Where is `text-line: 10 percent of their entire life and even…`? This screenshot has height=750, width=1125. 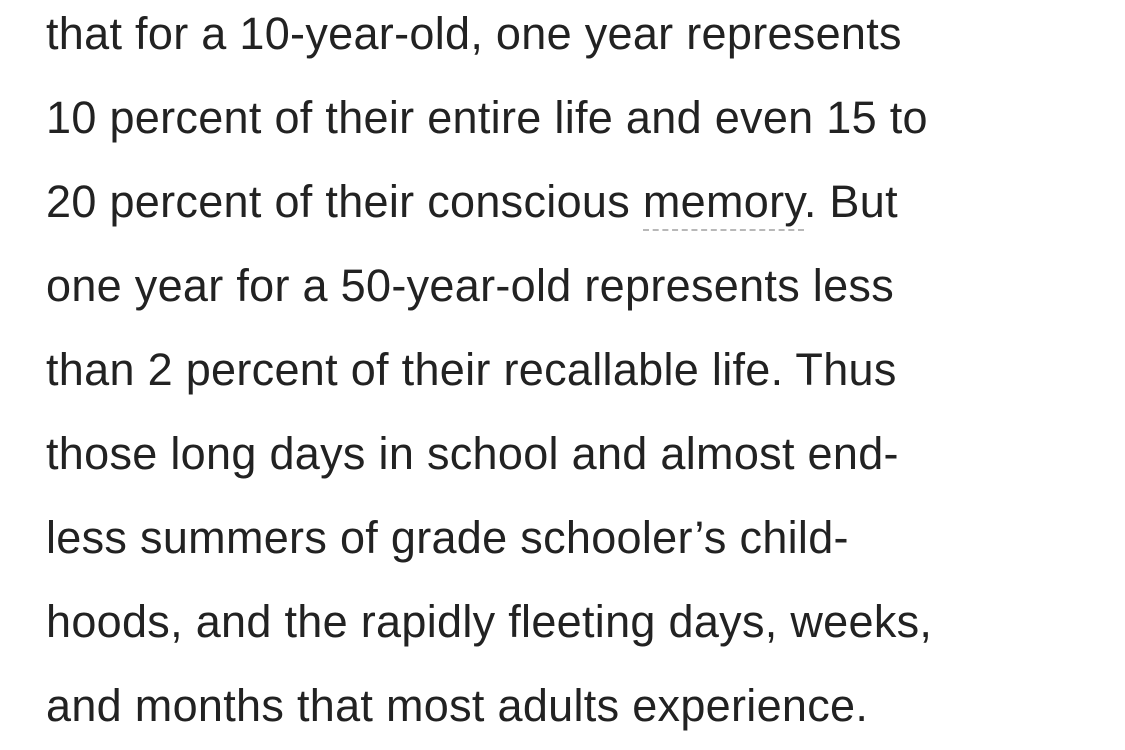 text-line: 10 percent of their entire life and even… is located at coordinates (487, 117).